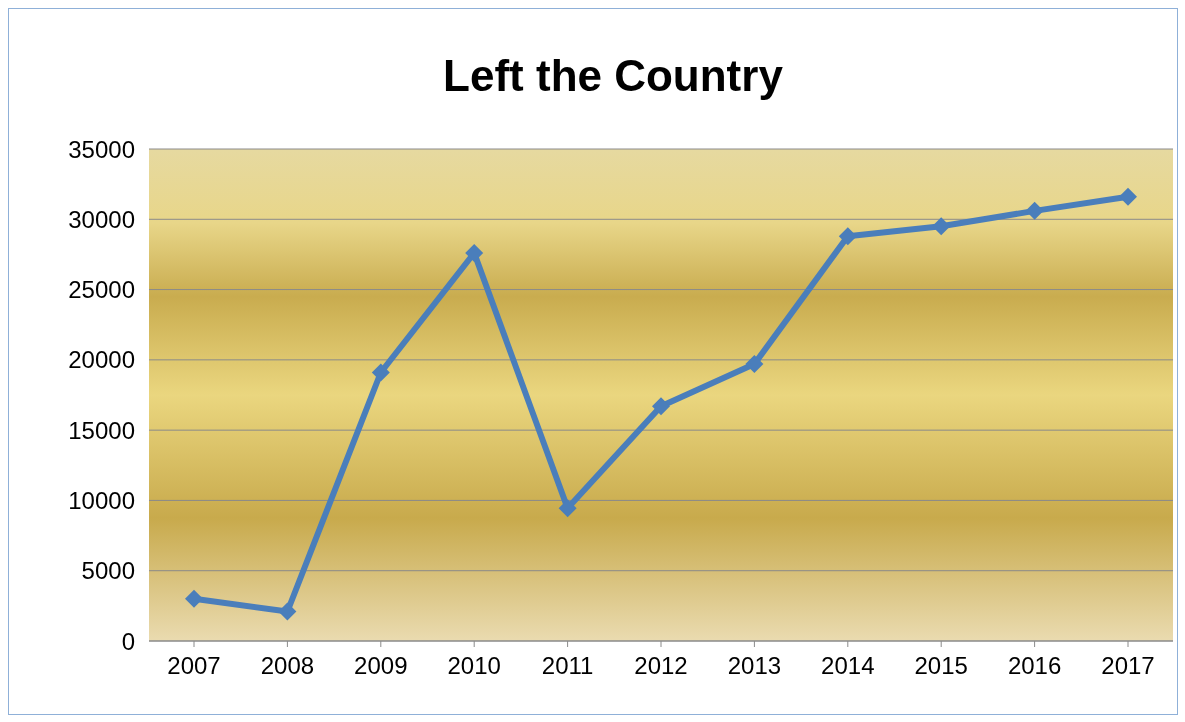 Image resolution: width=1185 pixels, height=722 pixels. Describe the element at coordinates (101, 290) in the screenshot. I see `y-tick-label: 25000` at that location.